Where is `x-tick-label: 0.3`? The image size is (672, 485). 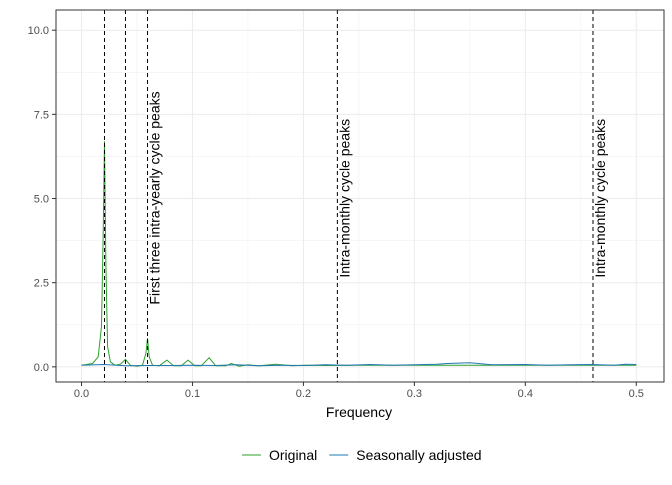 x-tick-label: 0.3 is located at coordinates (414, 394).